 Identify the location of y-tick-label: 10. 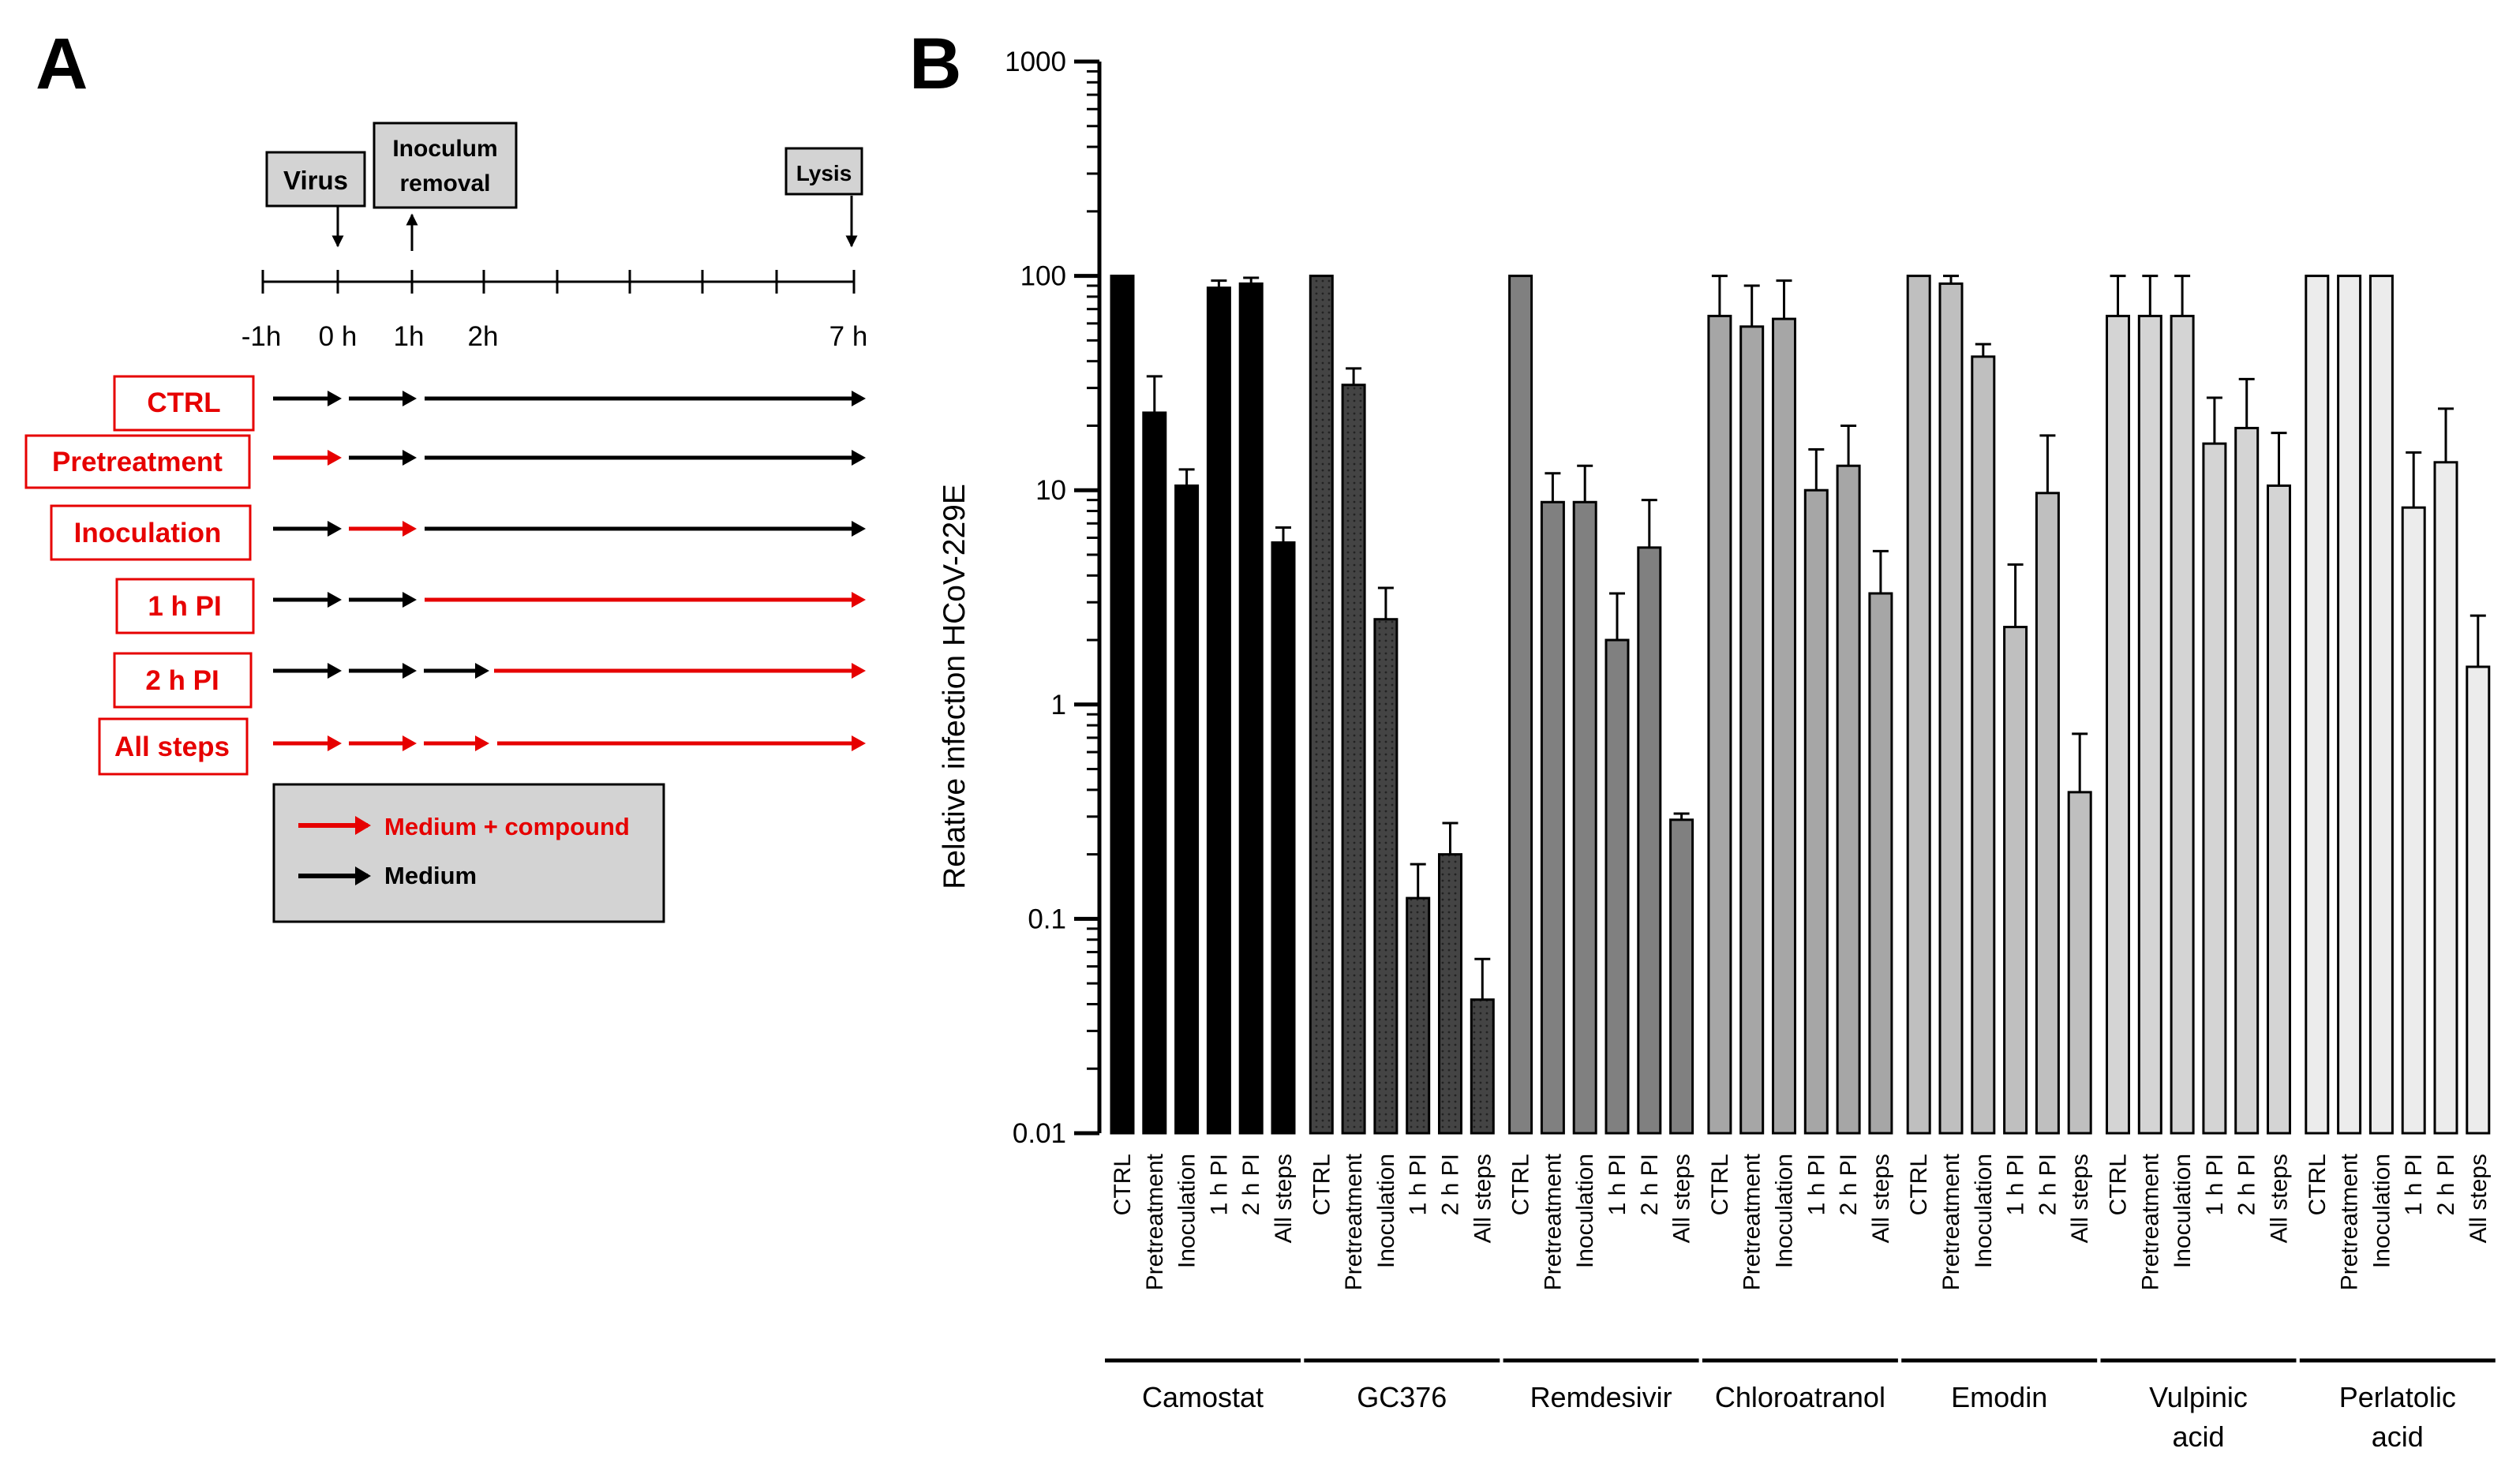
(1050, 490).